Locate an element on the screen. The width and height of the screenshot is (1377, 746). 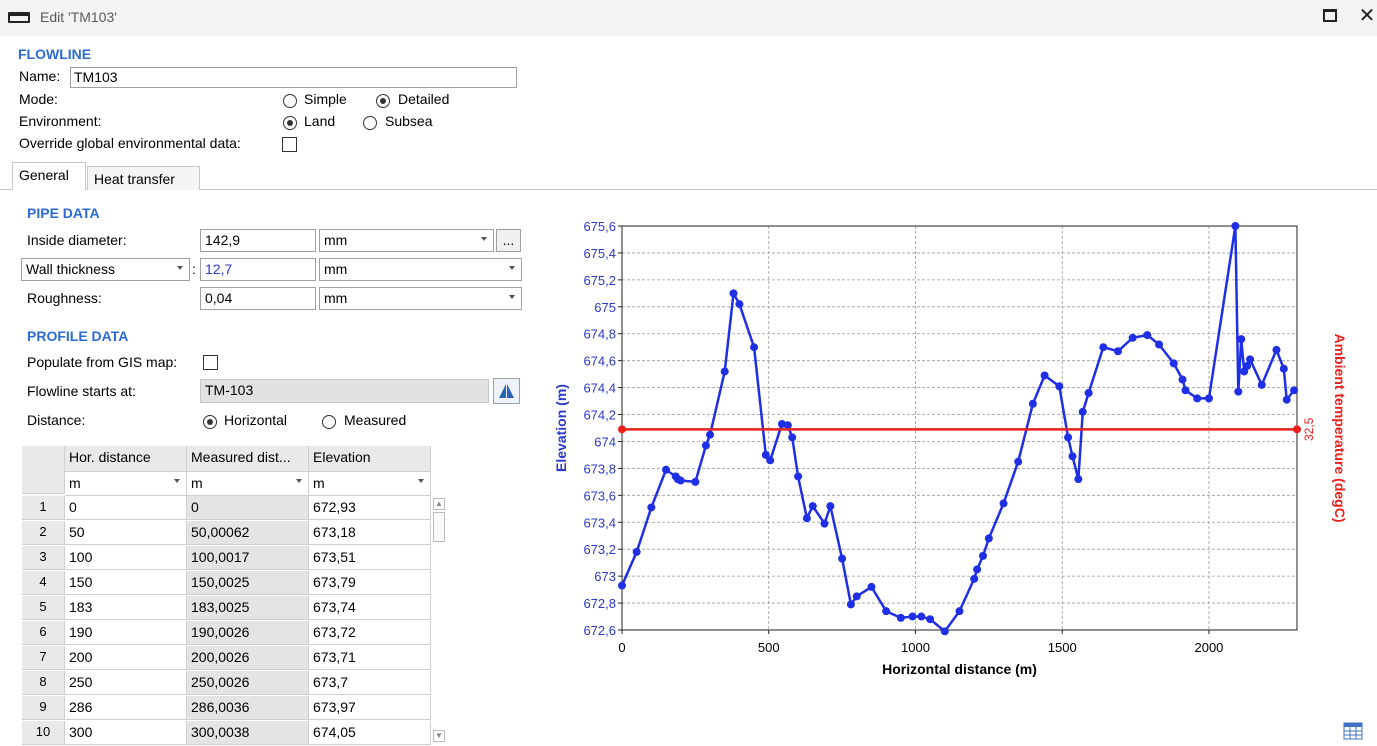
row-header: 5 is located at coordinates (43, 608).